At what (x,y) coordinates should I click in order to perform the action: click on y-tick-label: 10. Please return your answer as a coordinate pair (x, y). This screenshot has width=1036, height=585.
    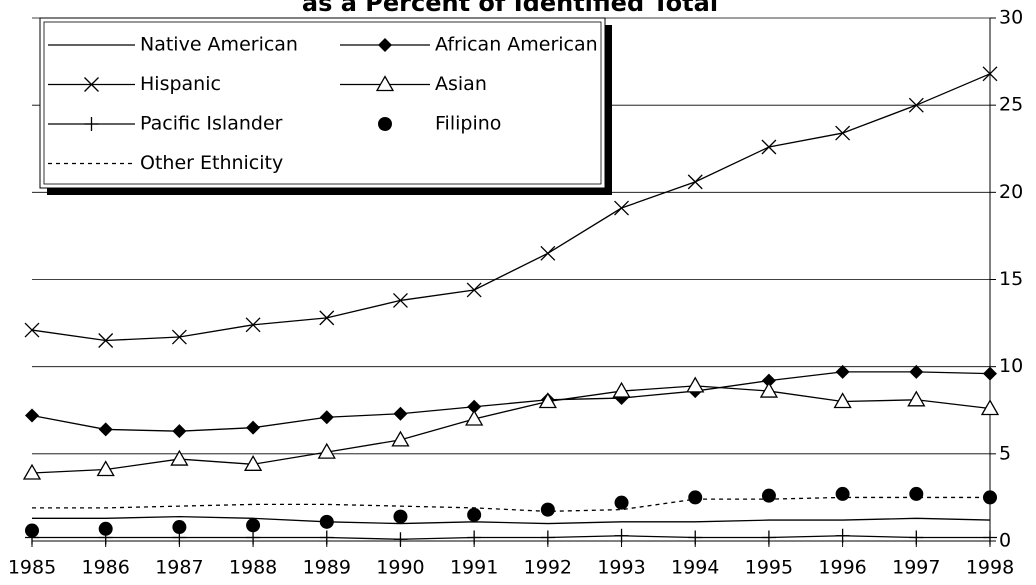
    Looking at the image, I should click on (1011, 366).